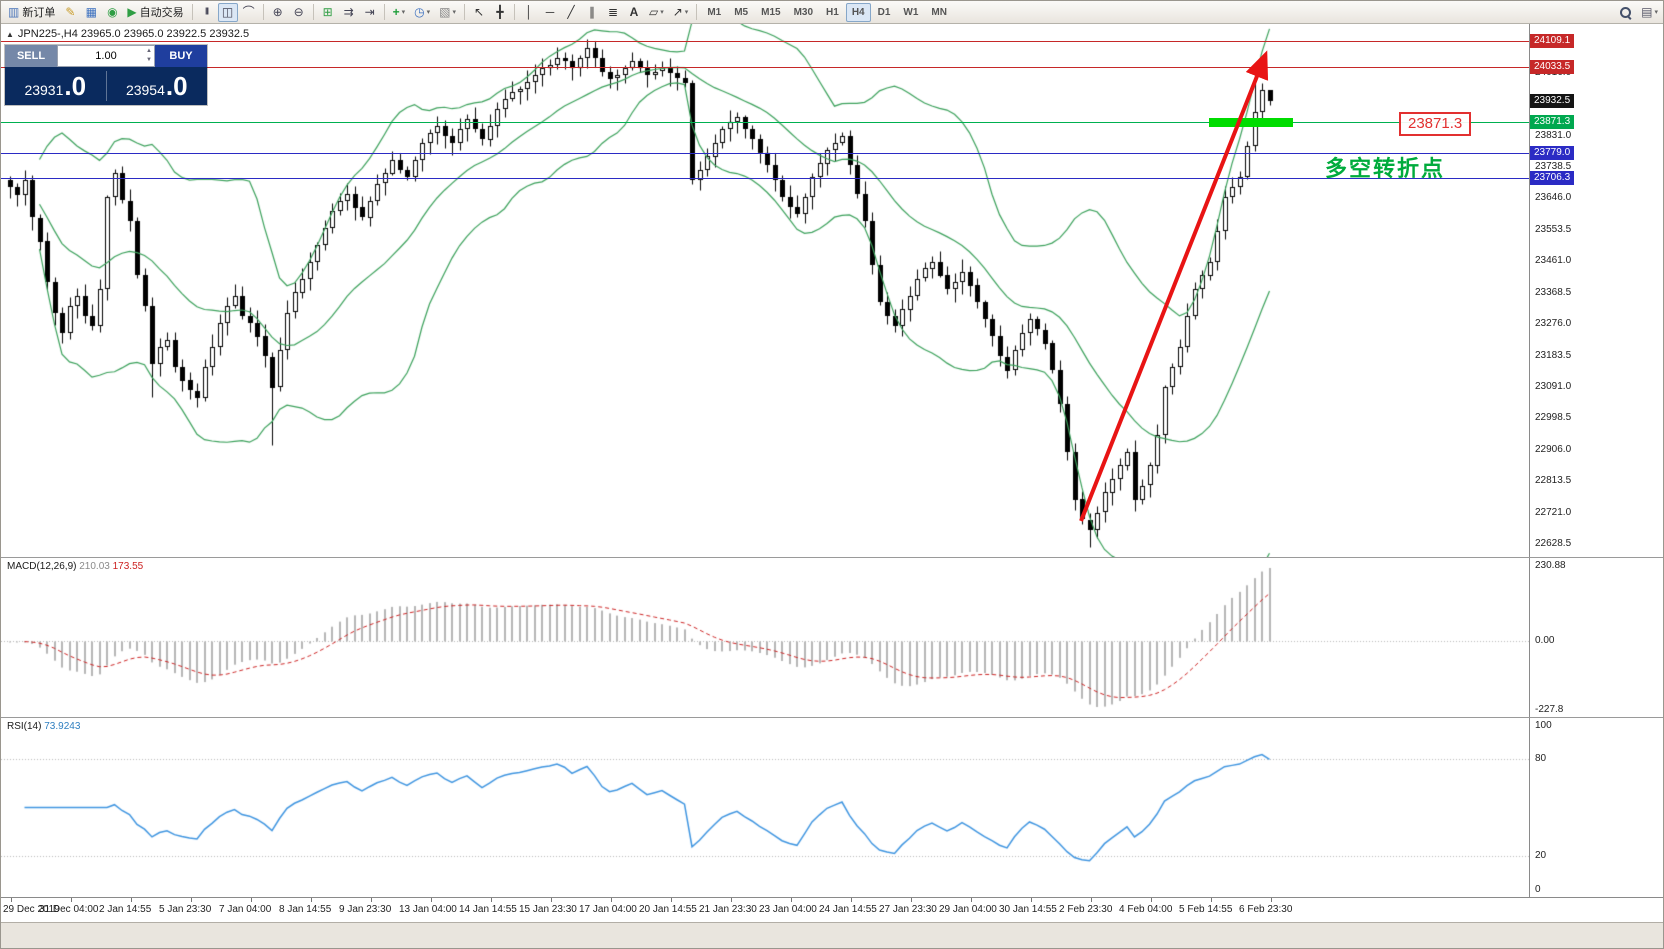  I want to click on data-window-button: ▦, so click(91, 12).